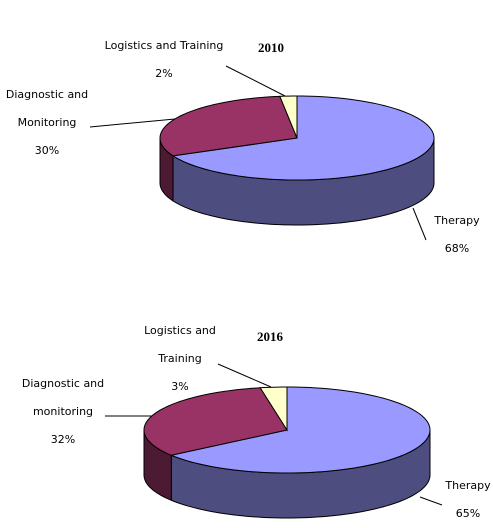 This screenshot has height=528, width=493. What do you see at coordinates (271, 47) in the screenshot?
I see `chart-title: 2010` at bounding box center [271, 47].